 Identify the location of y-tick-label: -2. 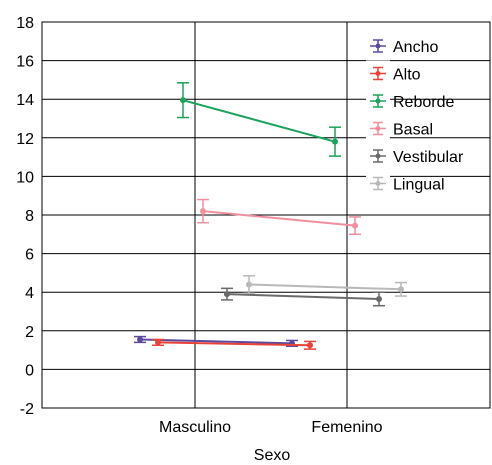
(27, 409).